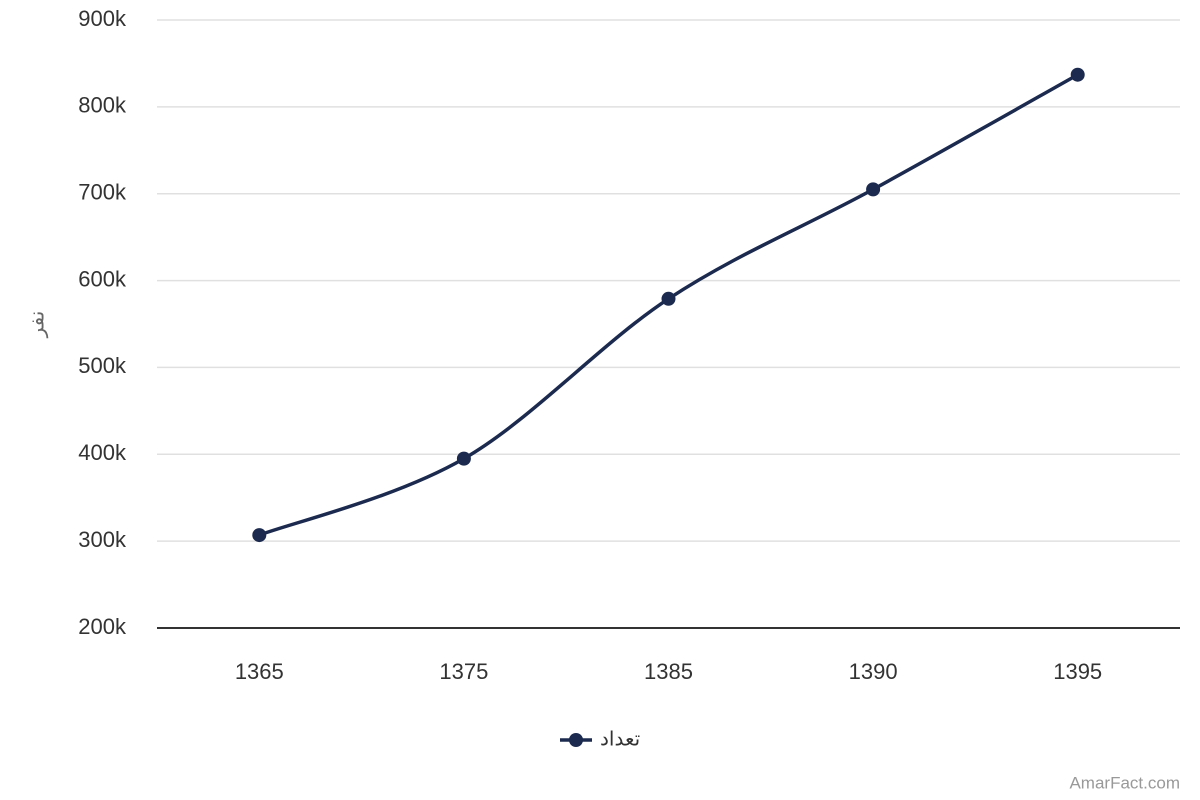 This screenshot has height=800, width=1200. I want to click on y-tick-label: 800k, so click(102, 105).